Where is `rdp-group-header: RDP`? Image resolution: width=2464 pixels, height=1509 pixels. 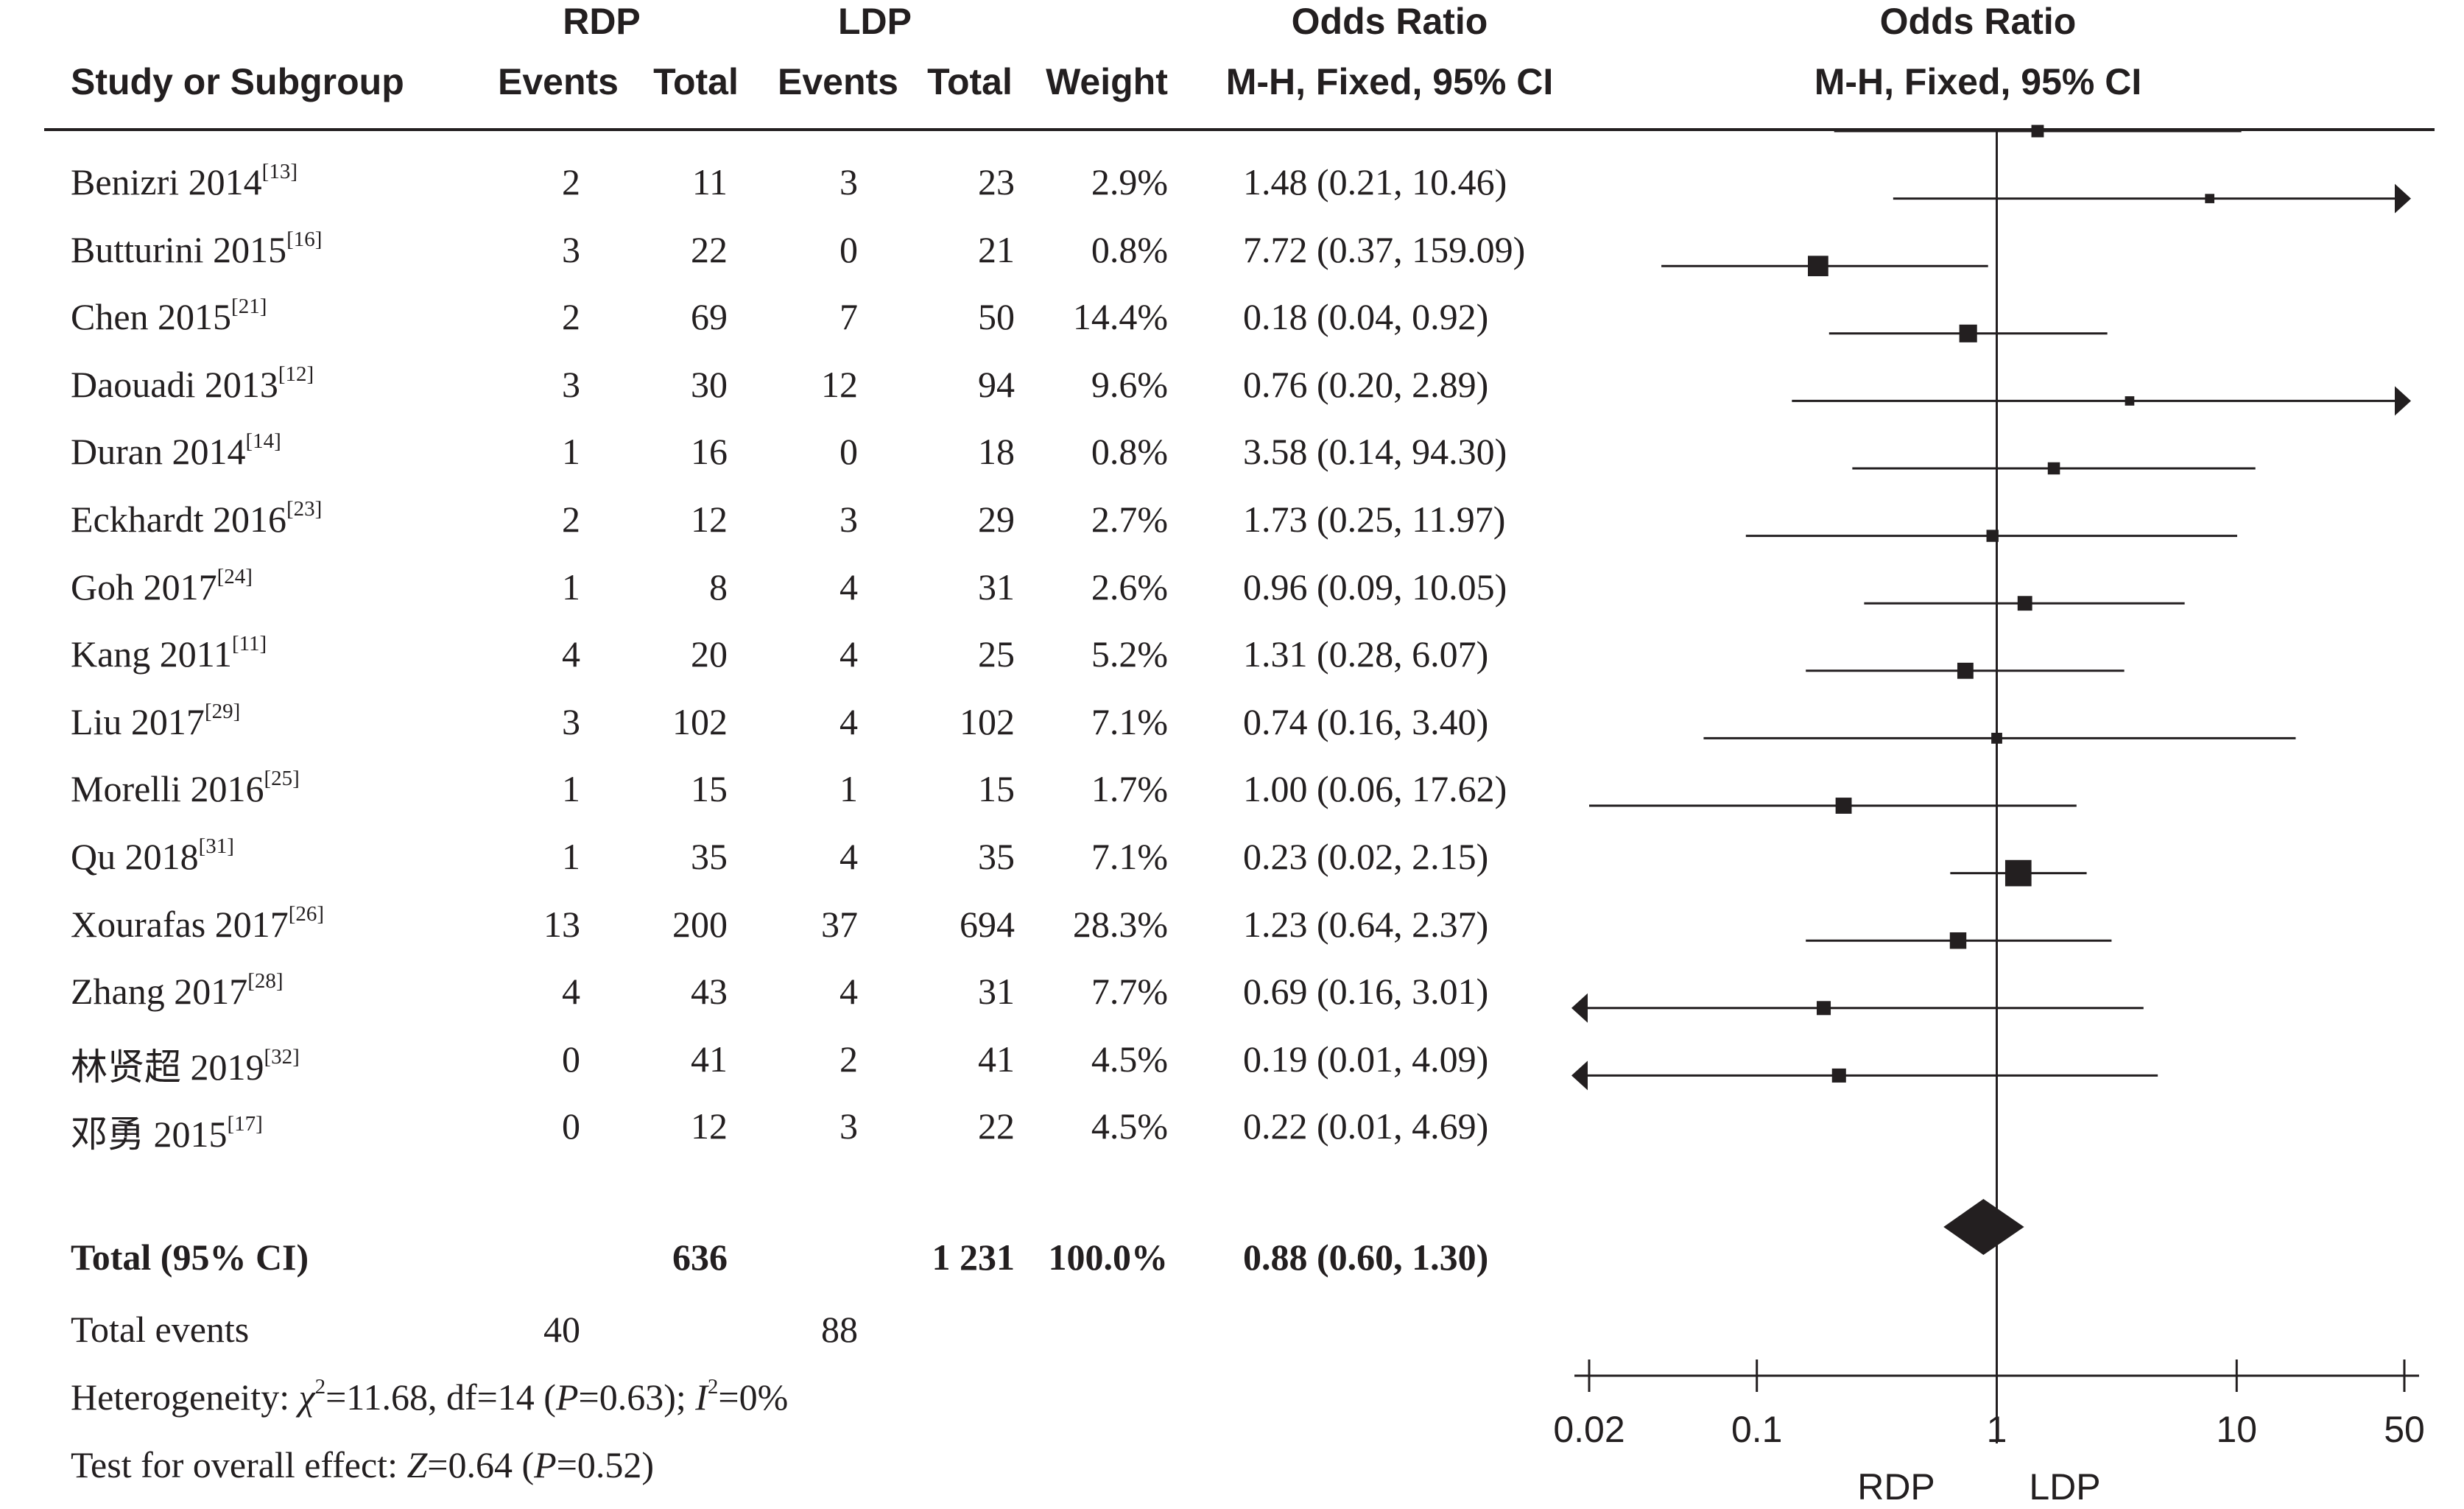 rdp-group-header: RDP is located at coordinates (602, 21).